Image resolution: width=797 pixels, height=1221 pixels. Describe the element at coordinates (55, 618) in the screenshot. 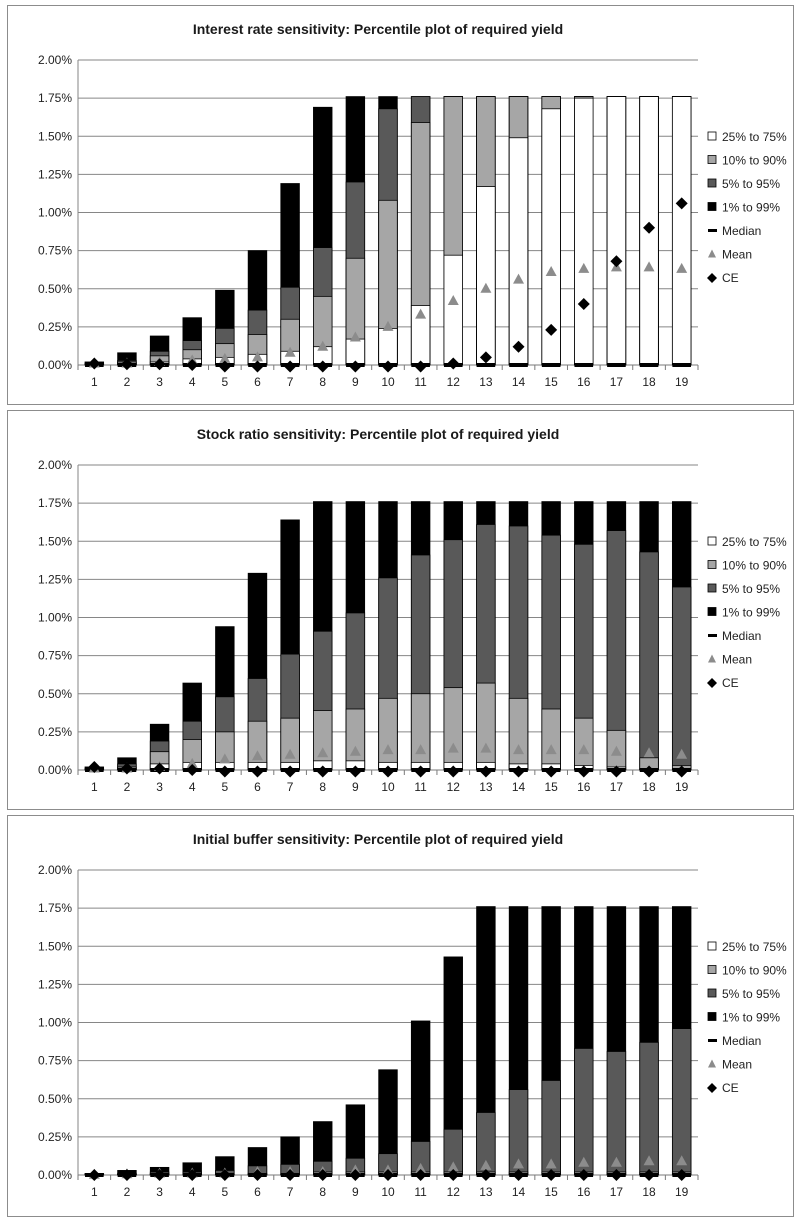

I see `y-tick-label: 1.00%` at that location.